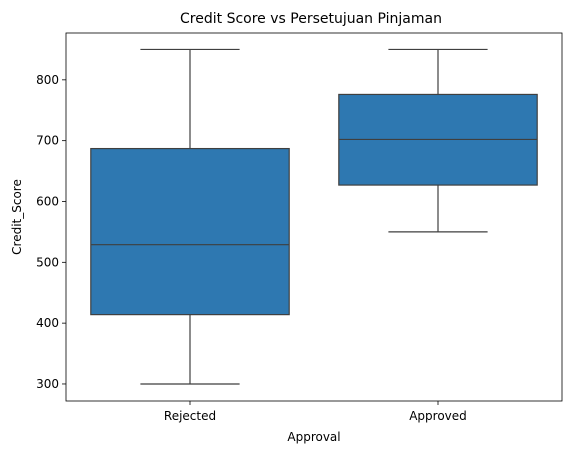  I want to click on y-tick-label: 500, so click(47, 262).